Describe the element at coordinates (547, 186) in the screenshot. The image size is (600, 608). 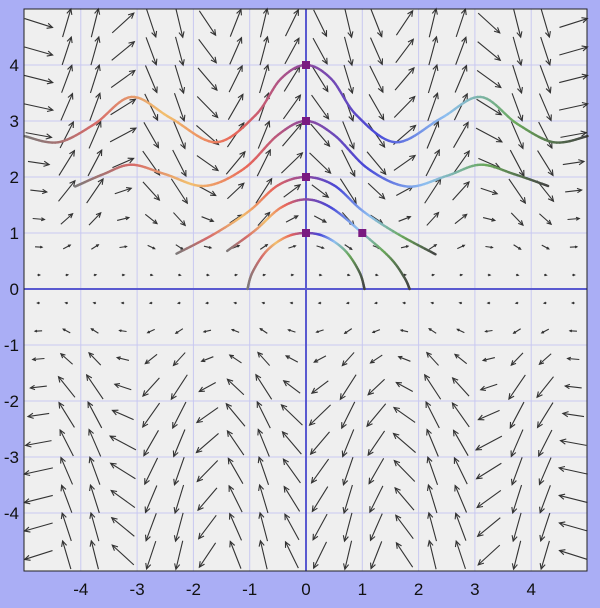
I see `trajectory-segment` at that location.